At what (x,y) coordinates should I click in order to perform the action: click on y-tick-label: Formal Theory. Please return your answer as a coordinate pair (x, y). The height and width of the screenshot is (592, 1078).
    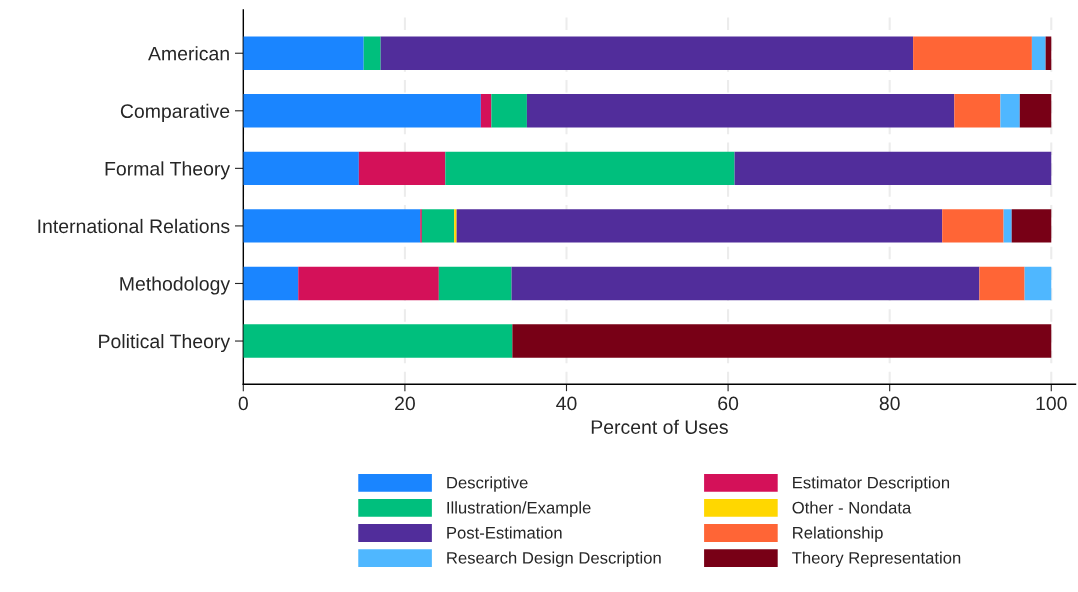
    Looking at the image, I should click on (168, 170).